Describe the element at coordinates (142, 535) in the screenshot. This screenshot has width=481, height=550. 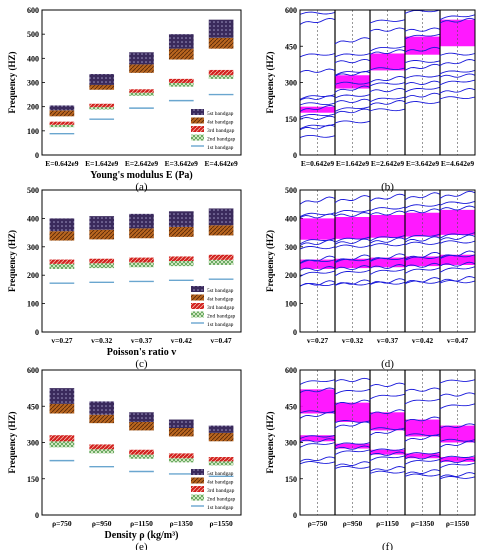
I see `x-axis-label: Density ρ (kg/m³)` at that location.